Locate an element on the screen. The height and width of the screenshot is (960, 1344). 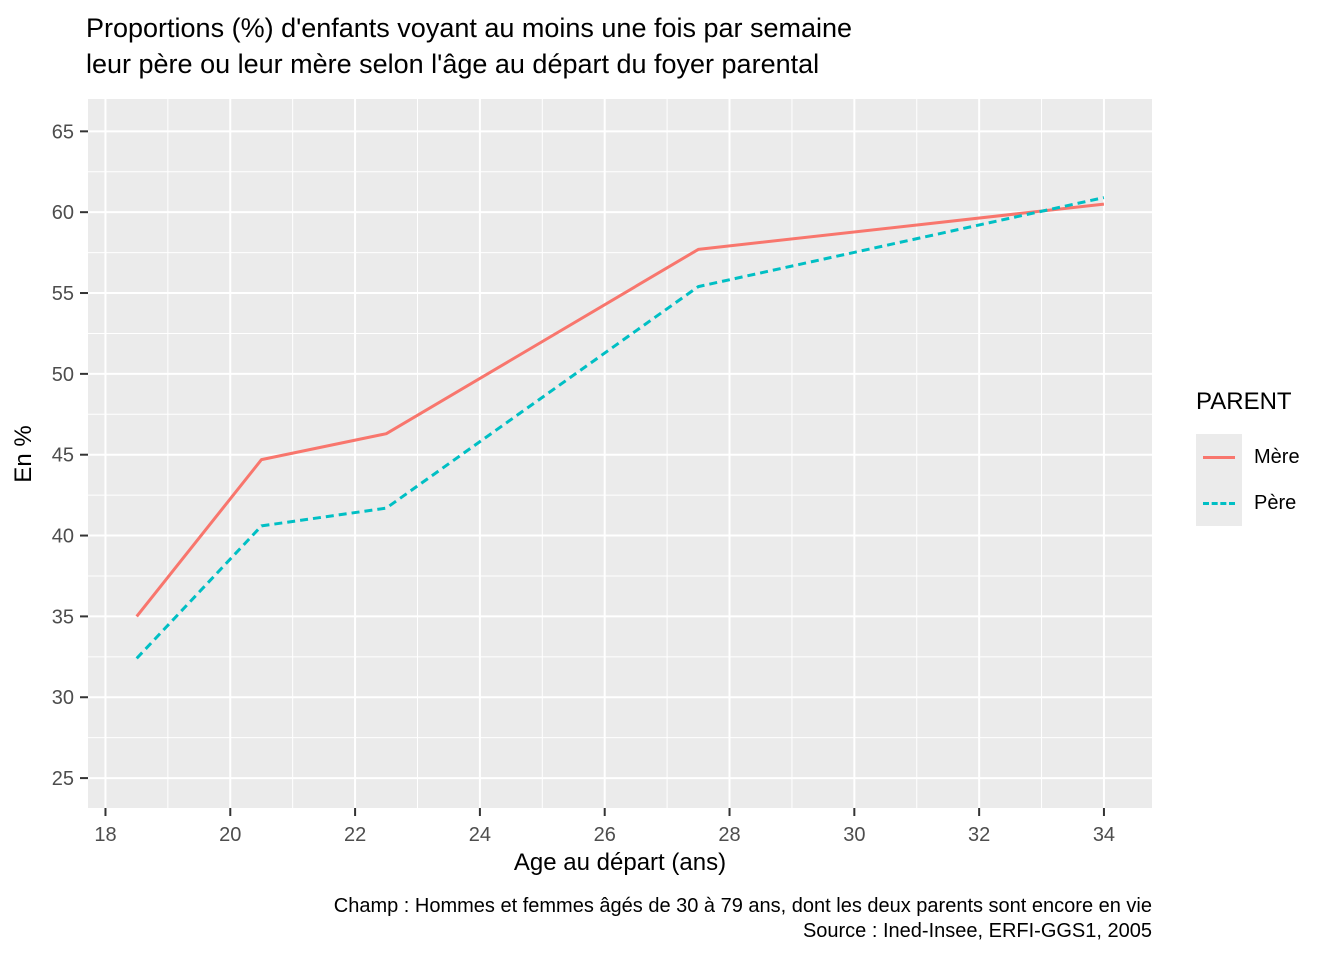
y-tick-label: 45 is located at coordinates (63, 456).